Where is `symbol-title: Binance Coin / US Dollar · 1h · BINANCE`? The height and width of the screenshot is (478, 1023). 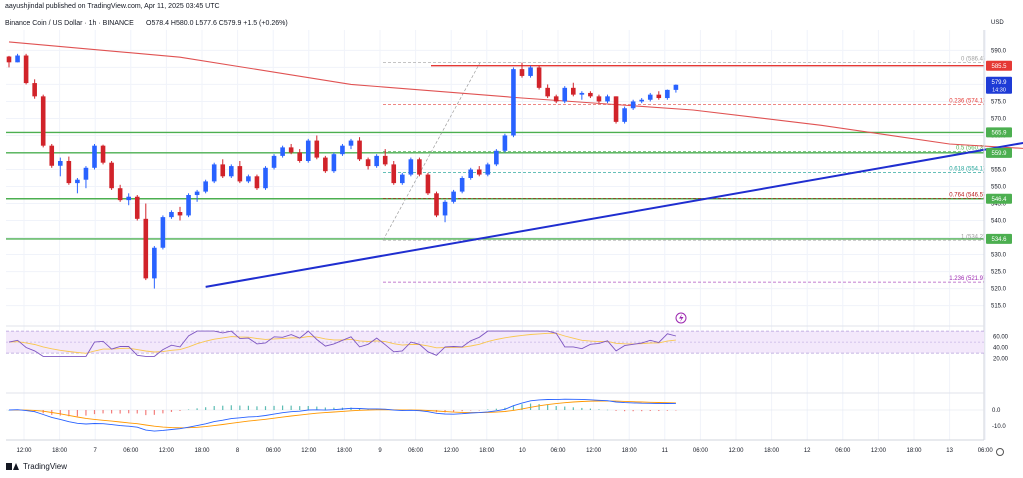 symbol-title: Binance Coin / US Dollar · 1h · BINANCE is located at coordinates (69, 23).